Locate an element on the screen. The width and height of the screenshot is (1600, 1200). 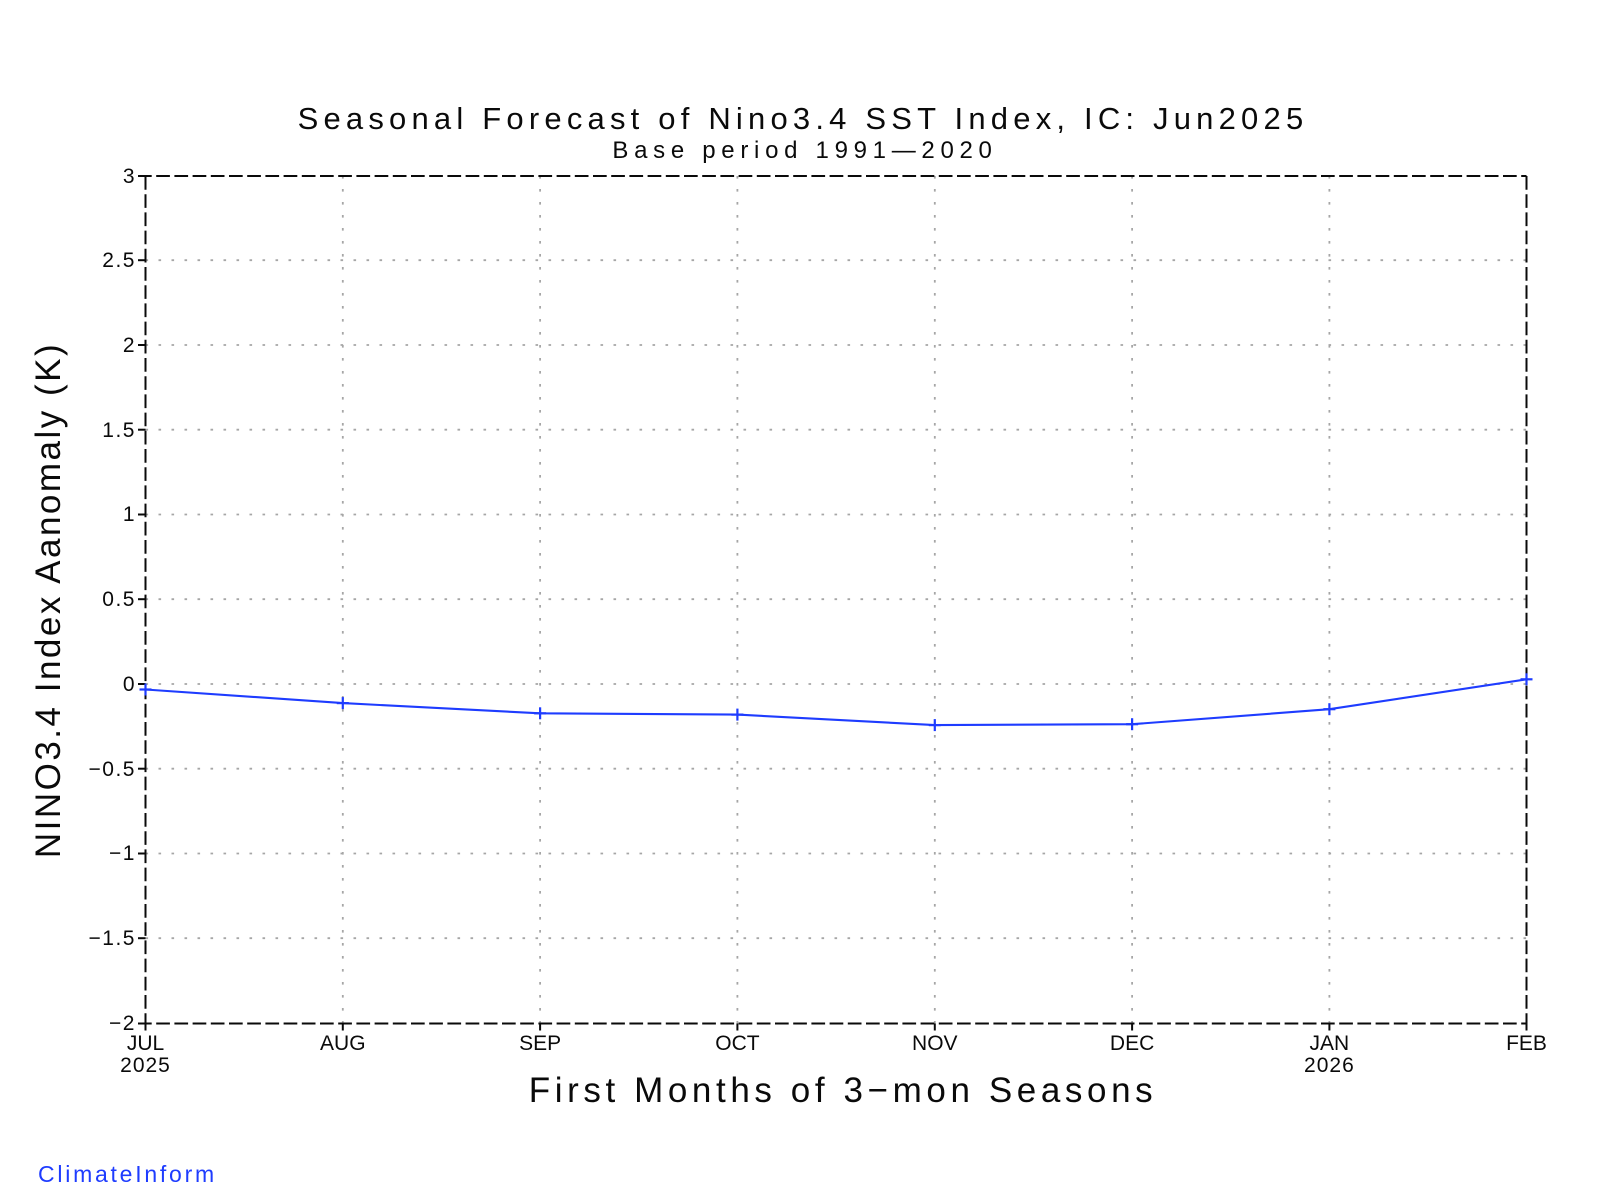
svg-text: JUL is located at coordinates (145, 1043).